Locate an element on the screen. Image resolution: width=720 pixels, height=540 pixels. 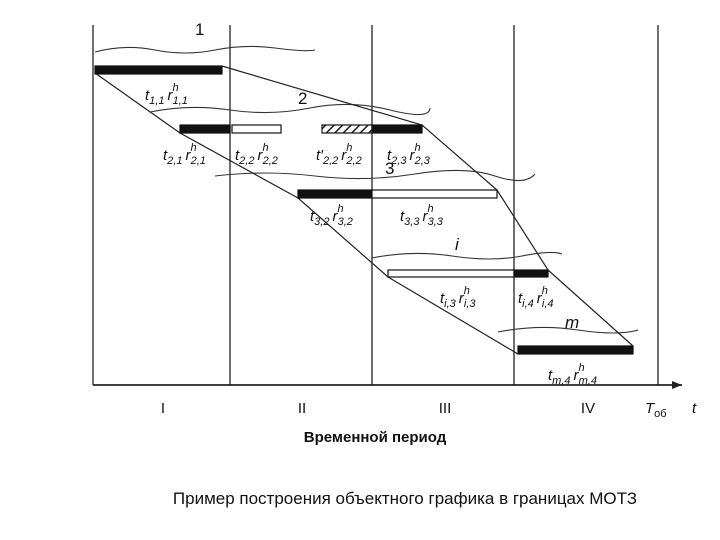
row-number: 1 is located at coordinates (199, 29).